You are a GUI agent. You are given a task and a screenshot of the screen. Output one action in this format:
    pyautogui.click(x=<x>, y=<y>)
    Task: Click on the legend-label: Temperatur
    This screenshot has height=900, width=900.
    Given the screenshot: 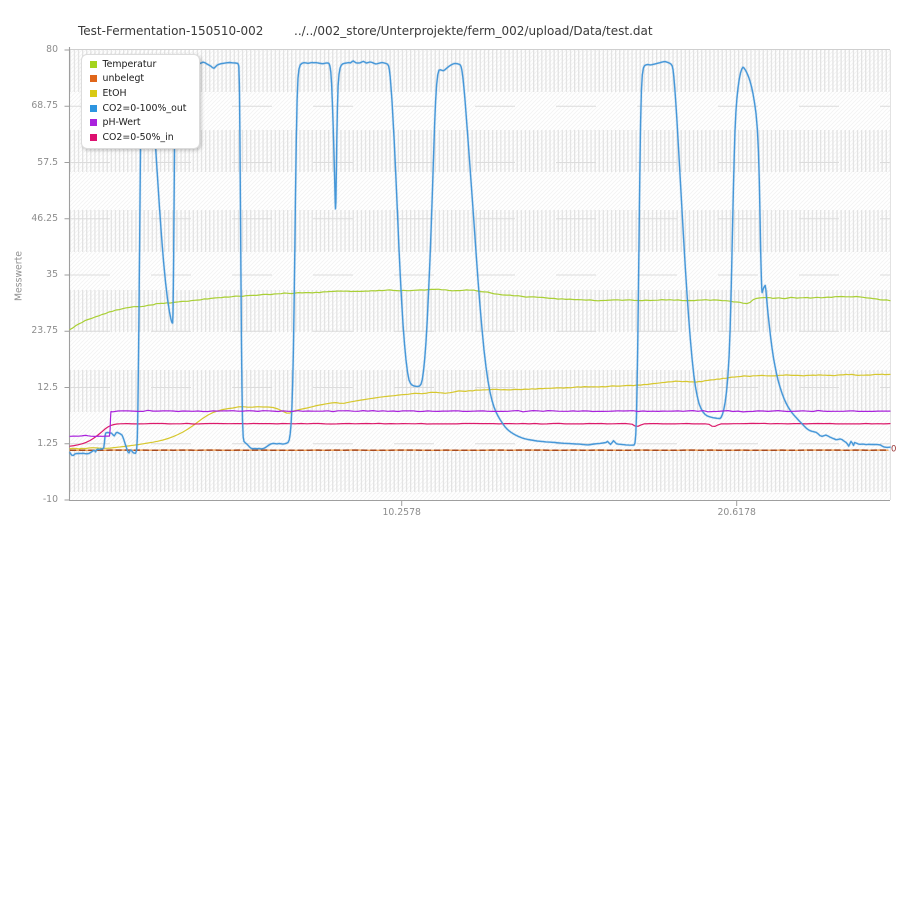 What is the action you would take?
    pyautogui.click(x=129, y=64)
    